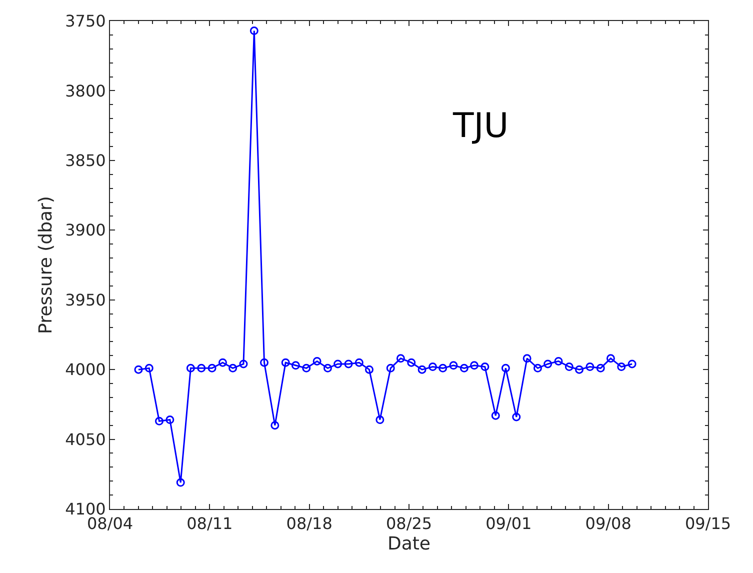 The width and height of the screenshot is (753, 573). I want to click on annotation: TJU, so click(480, 126).